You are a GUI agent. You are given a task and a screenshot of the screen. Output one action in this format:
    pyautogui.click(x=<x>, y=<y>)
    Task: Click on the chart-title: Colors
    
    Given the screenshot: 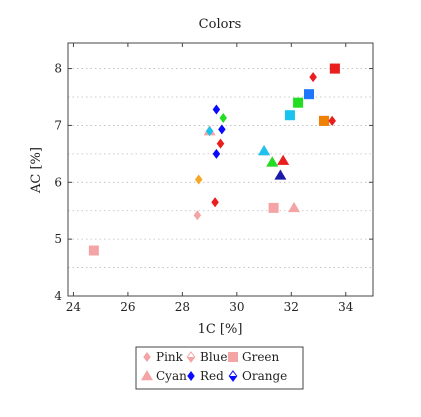 What is the action you would take?
    pyautogui.click(x=220, y=24)
    